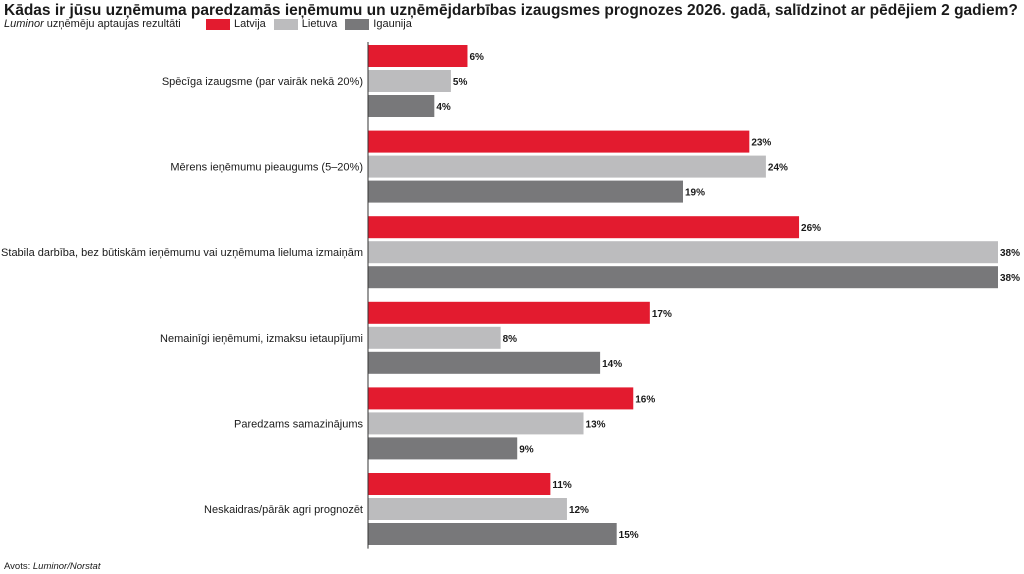 The width and height of the screenshot is (1024, 574). What do you see at coordinates (579, 510) in the screenshot?
I see `data-label-lietuva-5: 12%` at bounding box center [579, 510].